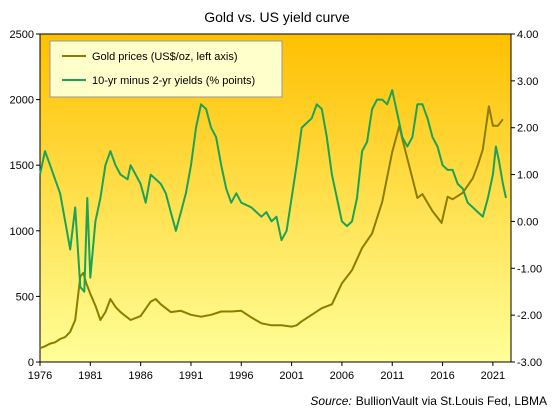  Describe the element at coordinates (529, 316) in the screenshot. I see `y-right-tick-label: -2.00` at that location.